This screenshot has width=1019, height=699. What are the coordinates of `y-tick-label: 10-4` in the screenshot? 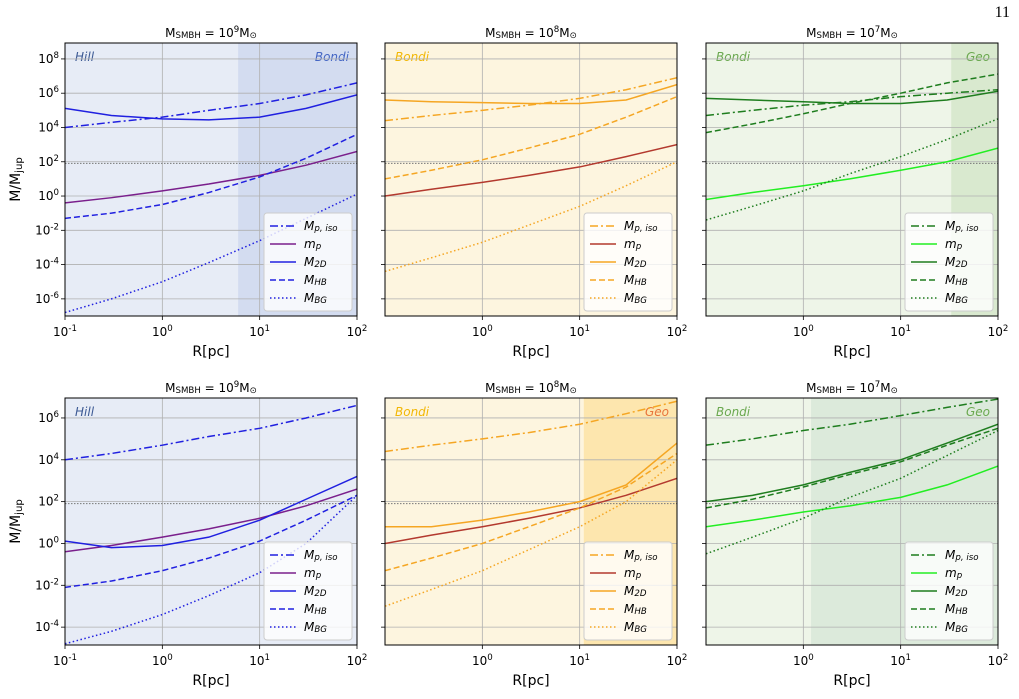 It's located at (47, 626).